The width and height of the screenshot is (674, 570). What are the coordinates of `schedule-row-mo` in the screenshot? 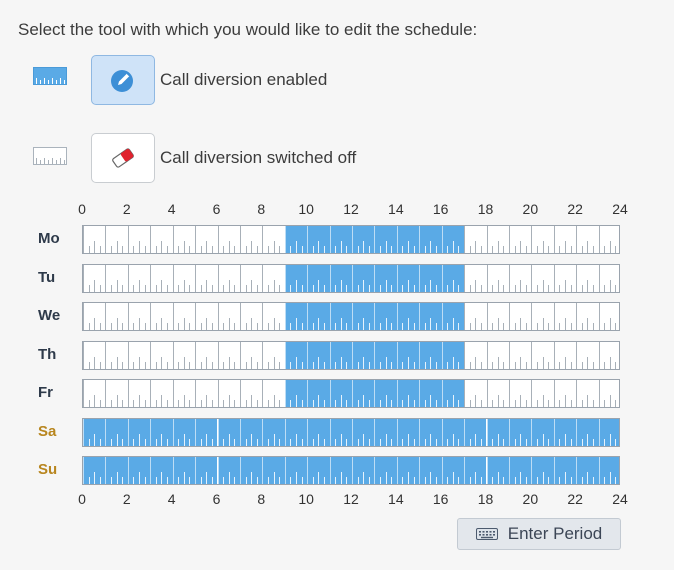 It's located at (351, 239).